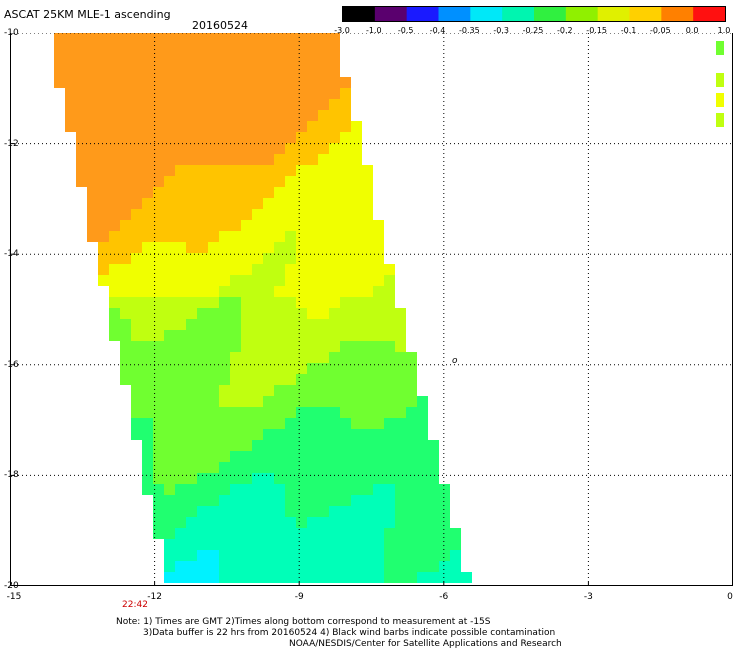 Image resolution: width=740 pixels, height=650 pixels. I want to click on color-scale-swatch, so click(550, 14).